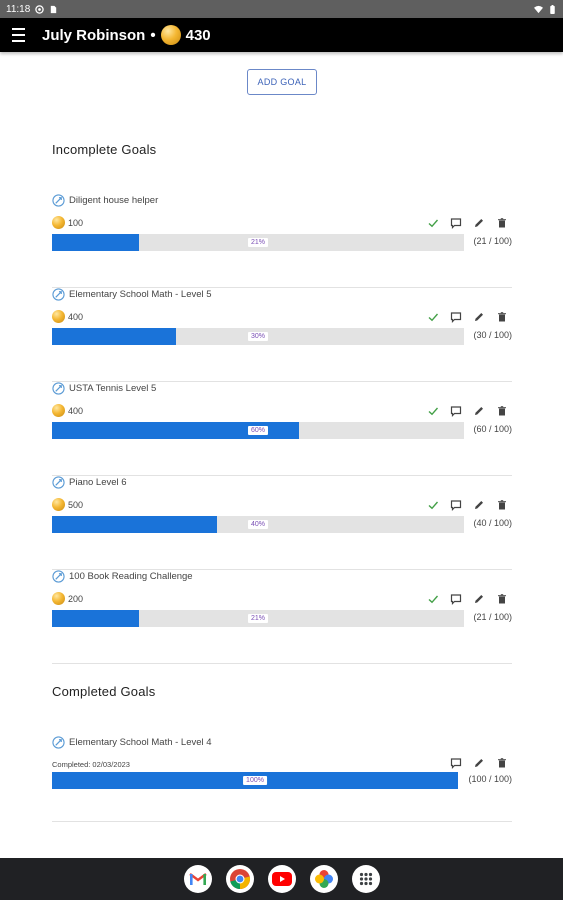 The image size is (563, 900). I want to click on android-dock, so click(281, 879).